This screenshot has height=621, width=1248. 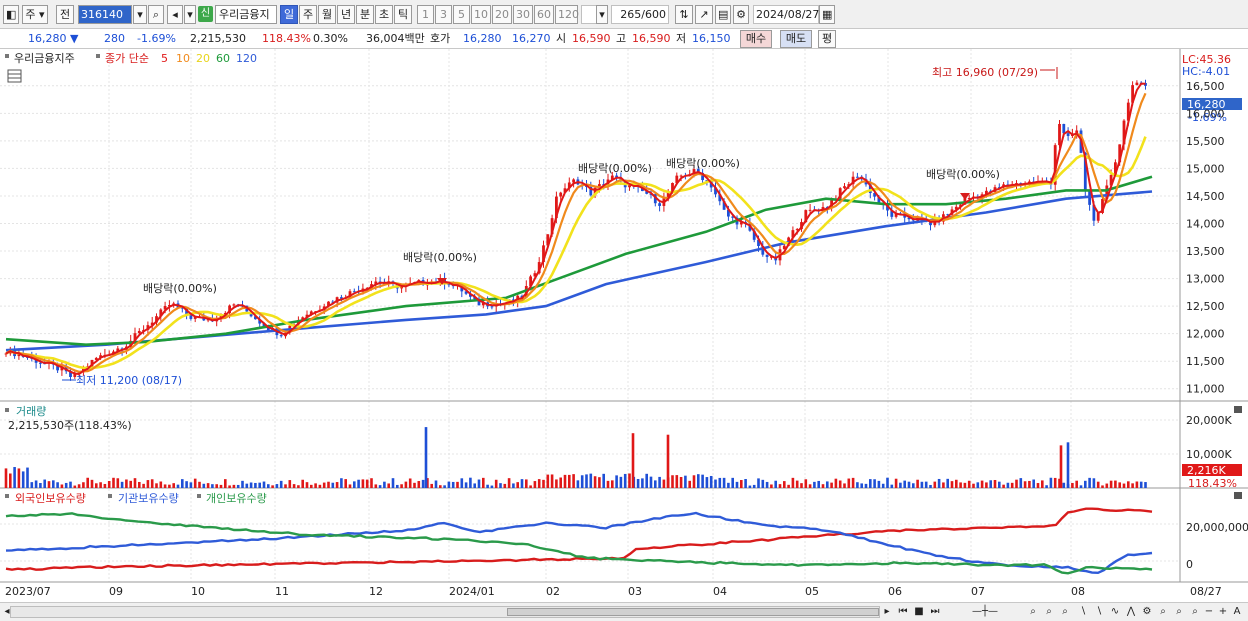 I want to click on price-tick-label: 12,500, so click(x=1205, y=306).